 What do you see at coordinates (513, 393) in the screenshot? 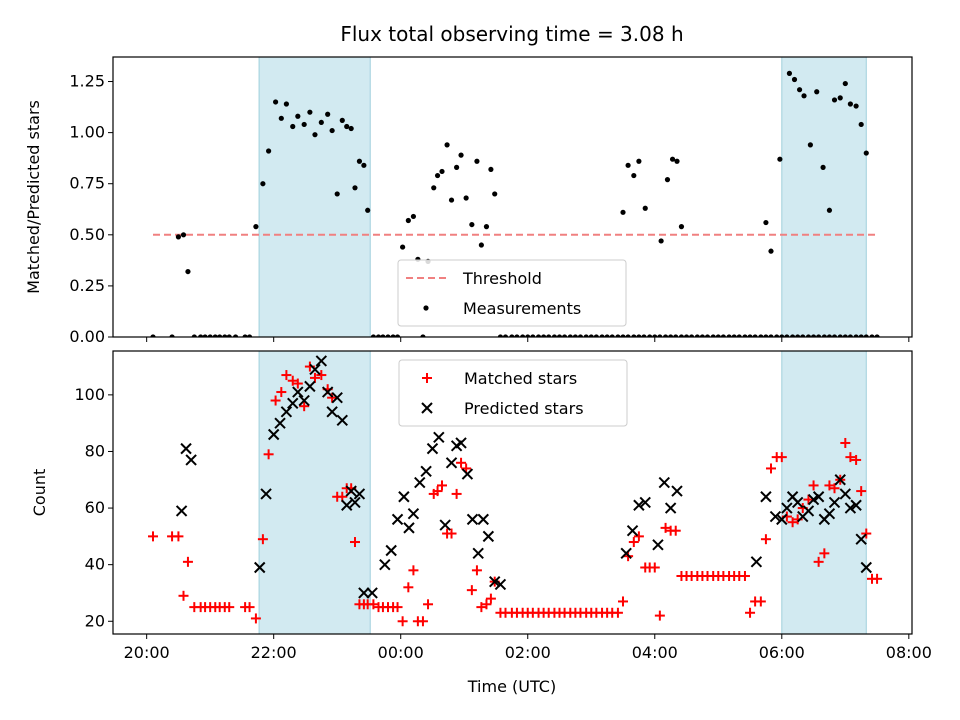
I see `legend: Matched stars Predicted stars` at bounding box center [513, 393].